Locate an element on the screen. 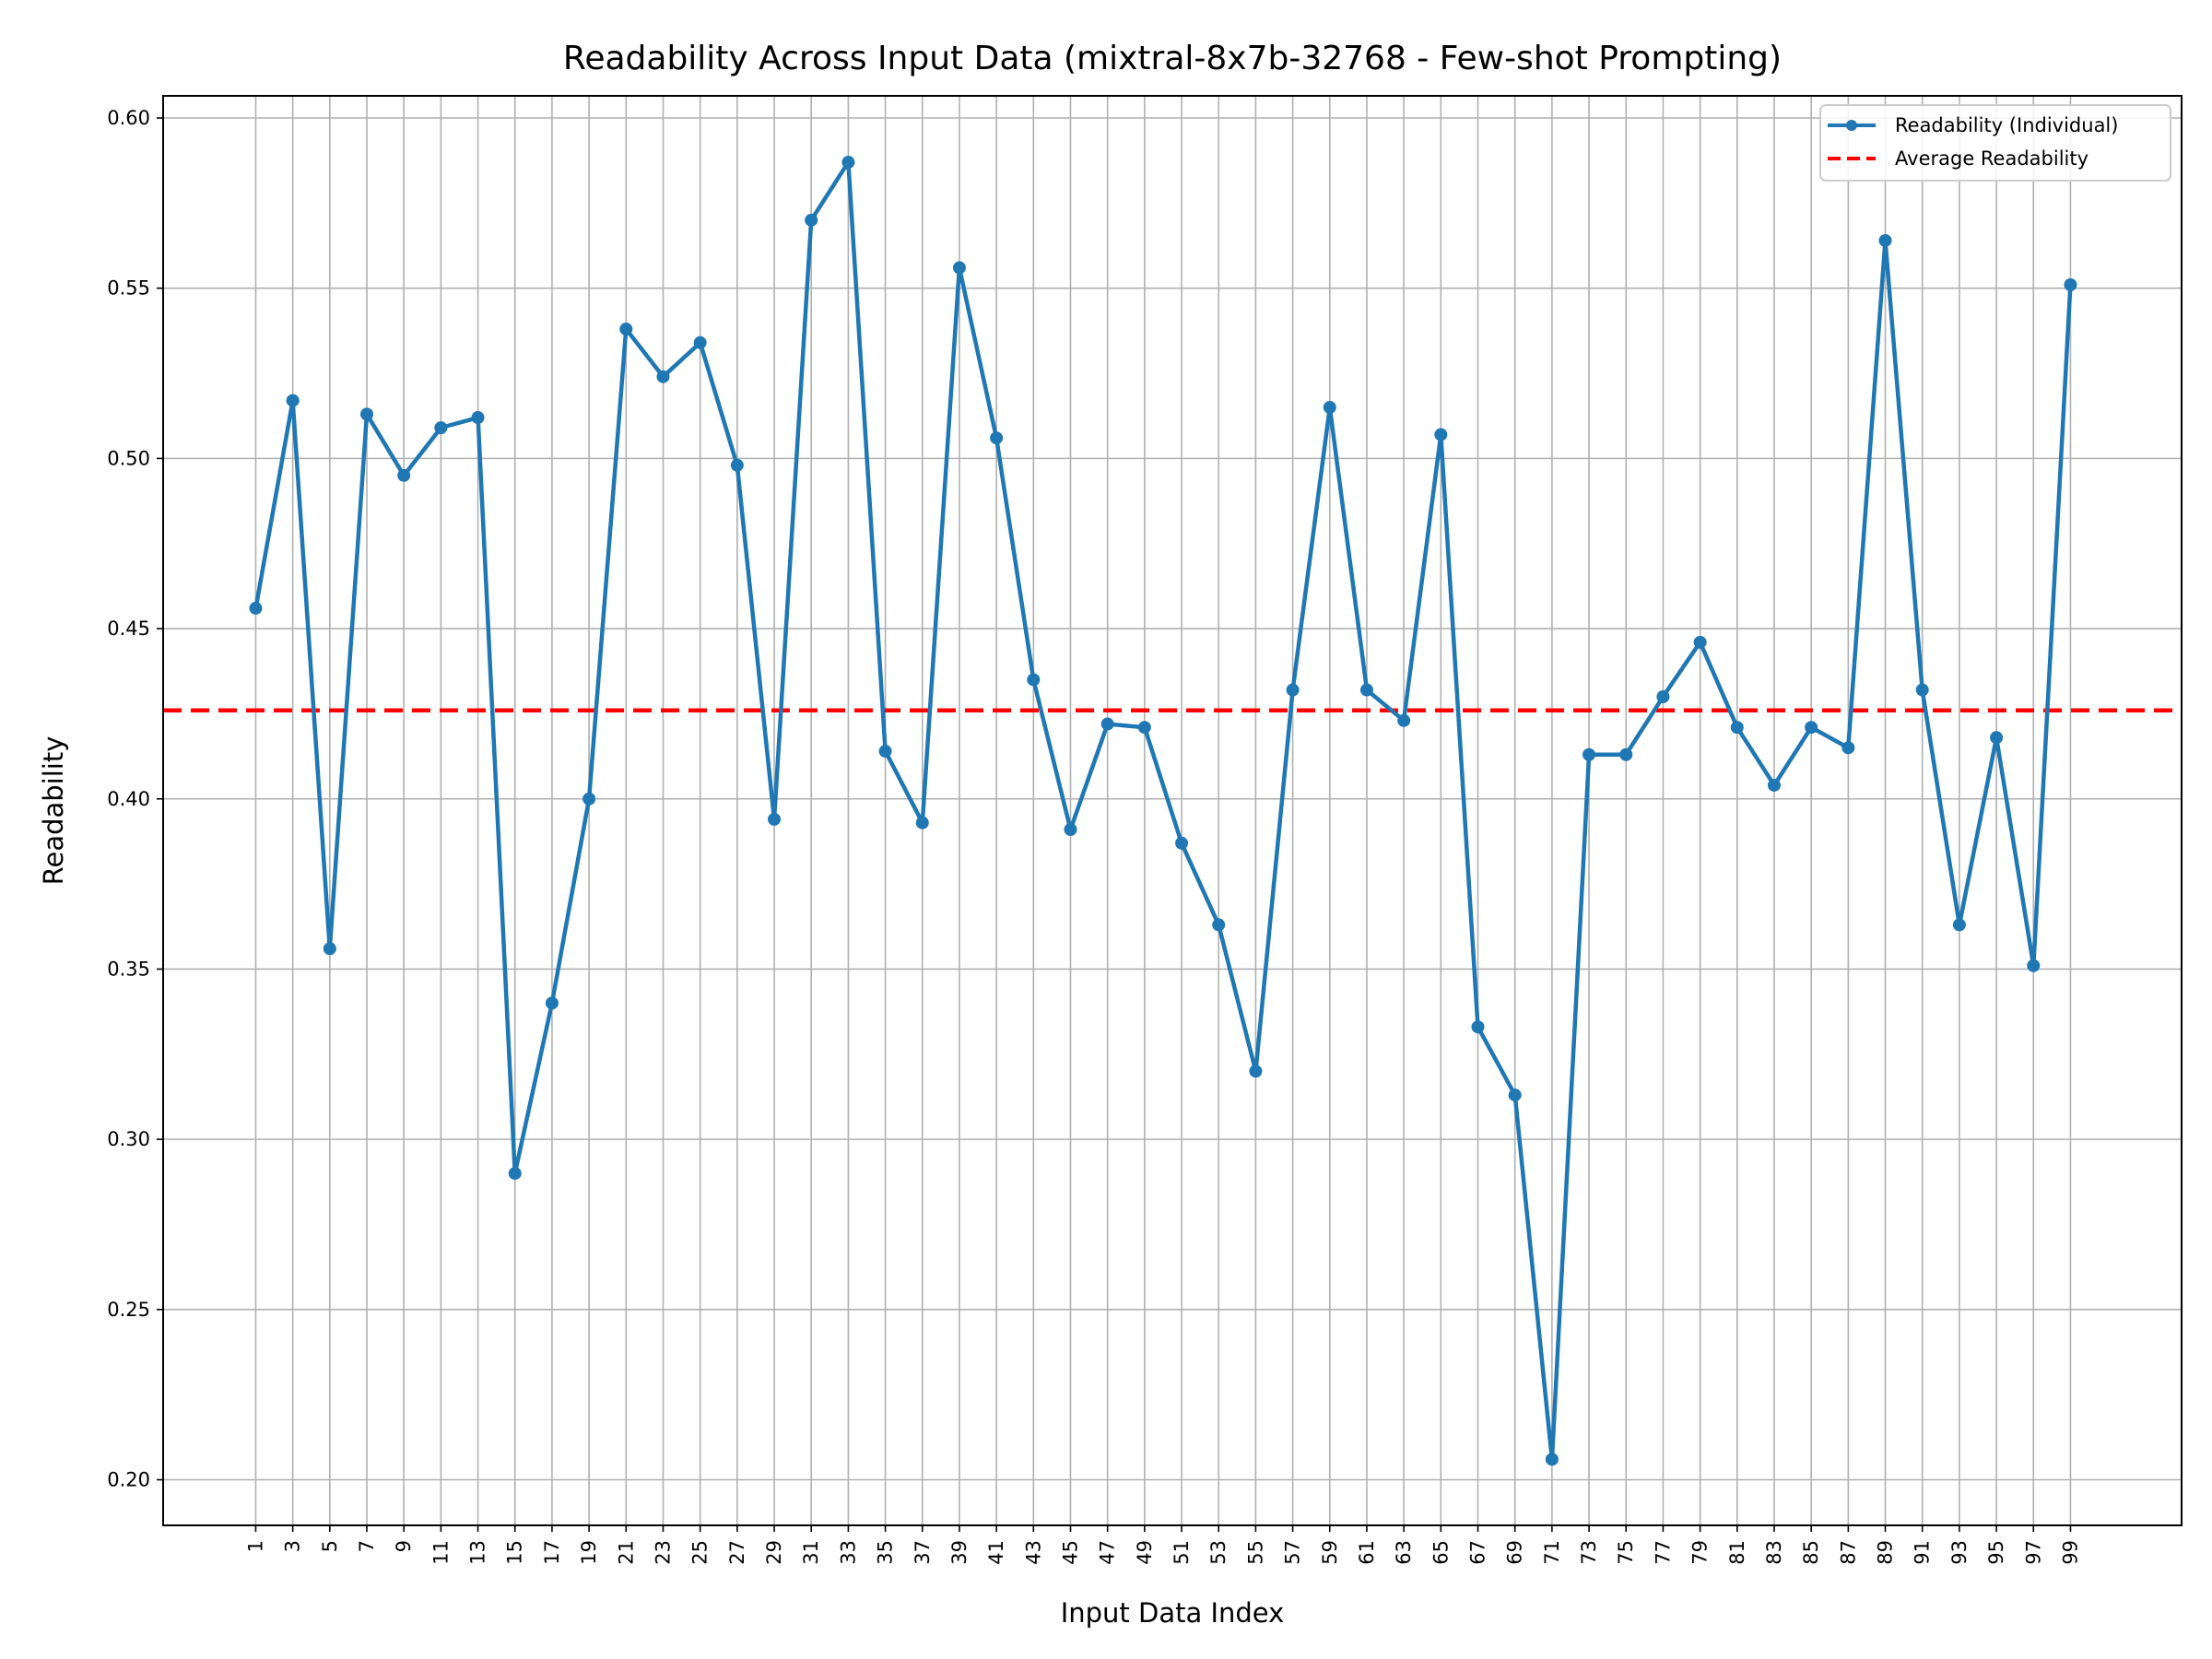 This screenshot has height=1659, width=2212. x-tick-label: 63 is located at coordinates (1404, 1552).